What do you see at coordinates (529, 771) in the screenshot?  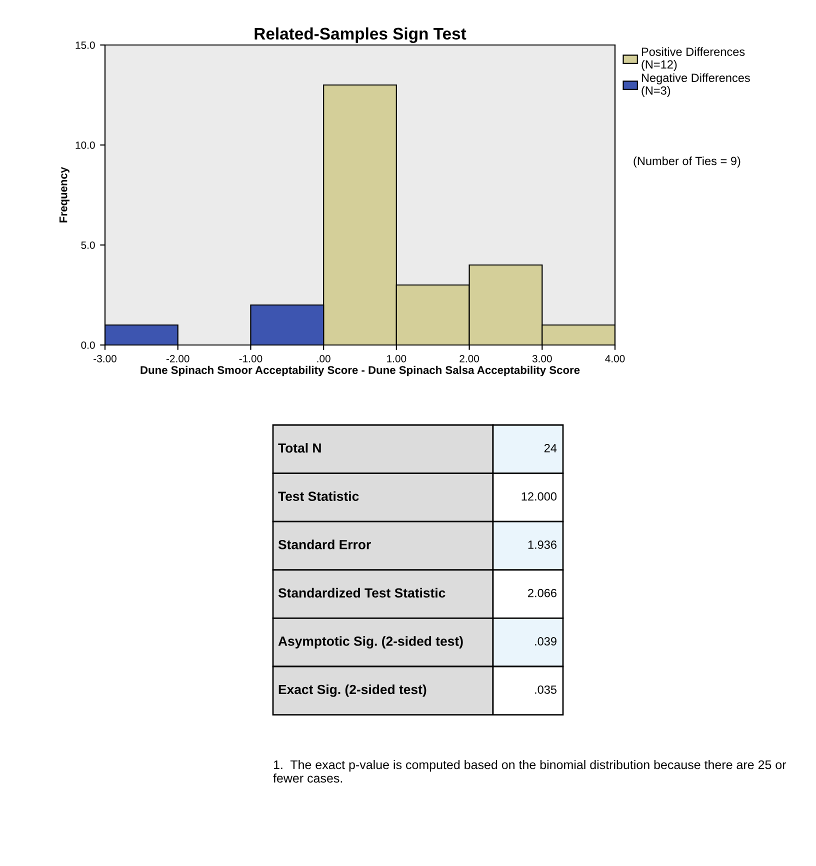 I see `text: 1. The exact p-value is computed based on the binomial distribution because there are 25 or fewer cases.` at bounding box center [529, 771].